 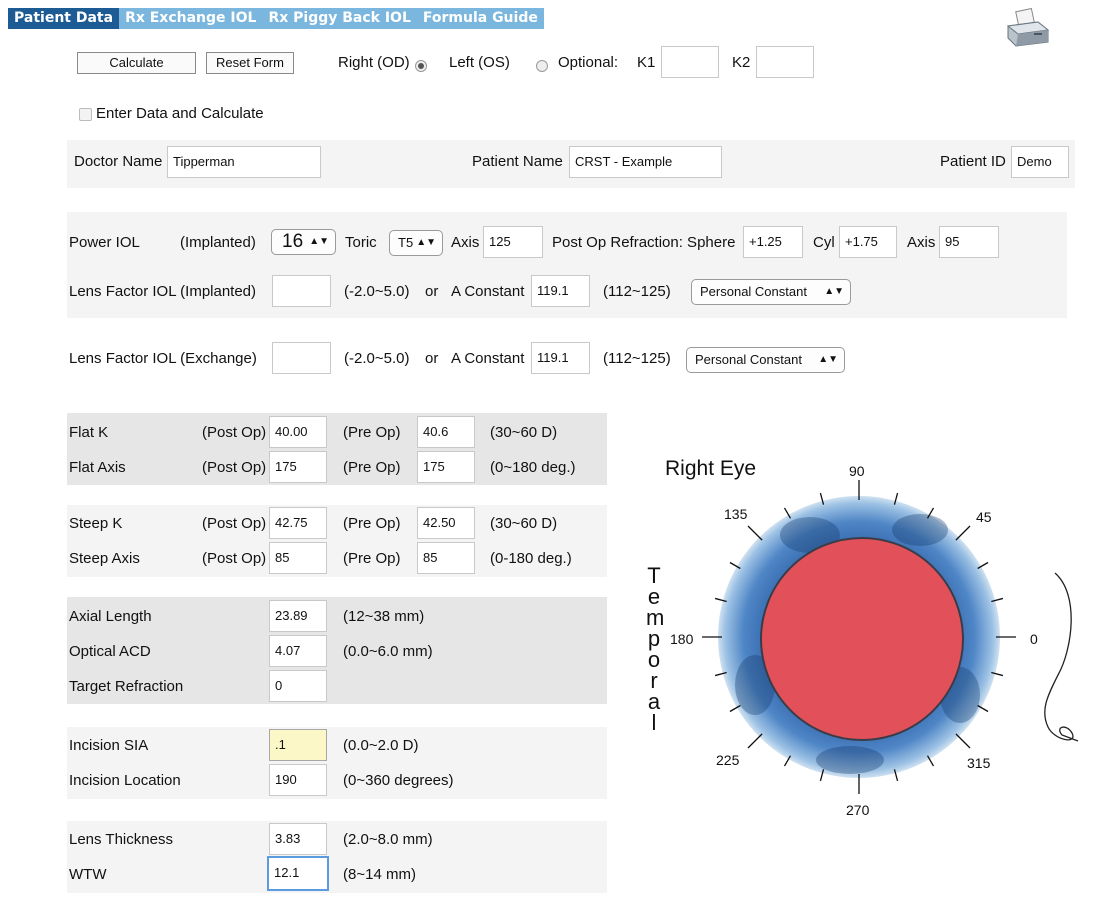 What do you see at coordinates (588, 62) in the screenshot?
I see `optional-label: Optional:` at bounding box center [588, 62].